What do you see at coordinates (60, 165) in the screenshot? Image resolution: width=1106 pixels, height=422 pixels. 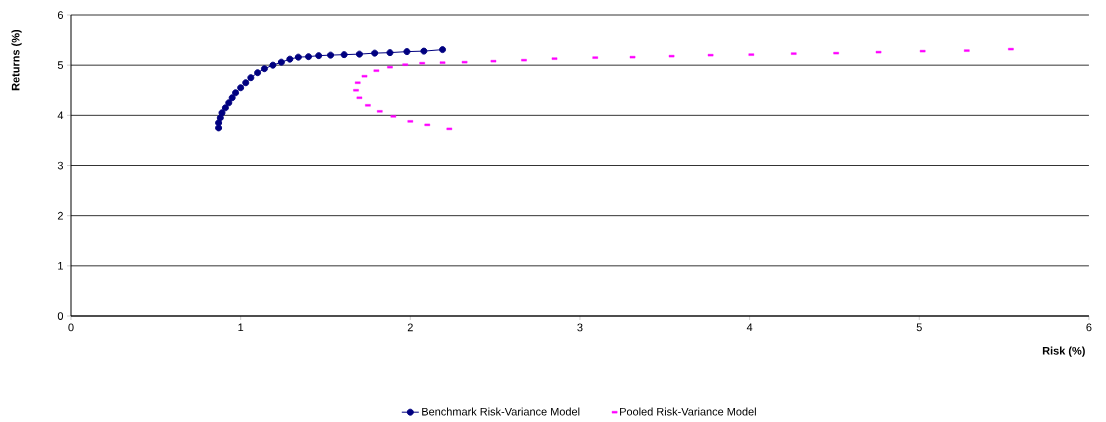 I see `y-tick-label: 3` at bounding box center [60, 165].